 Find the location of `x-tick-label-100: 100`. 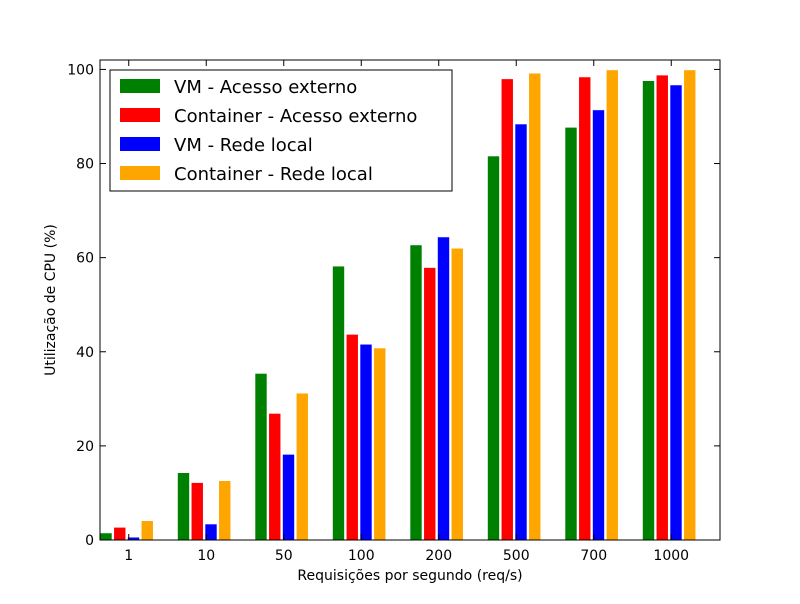

x-tick-label-100: 100 is located at coordinates (361, 556).